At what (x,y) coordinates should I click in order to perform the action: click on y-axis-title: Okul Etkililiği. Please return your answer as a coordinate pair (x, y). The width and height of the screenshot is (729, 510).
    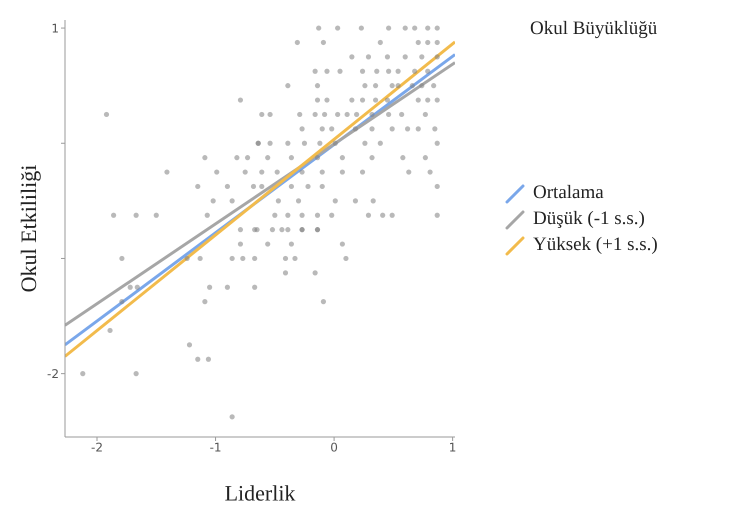
    Looking at the image, I should click on (28, 228).